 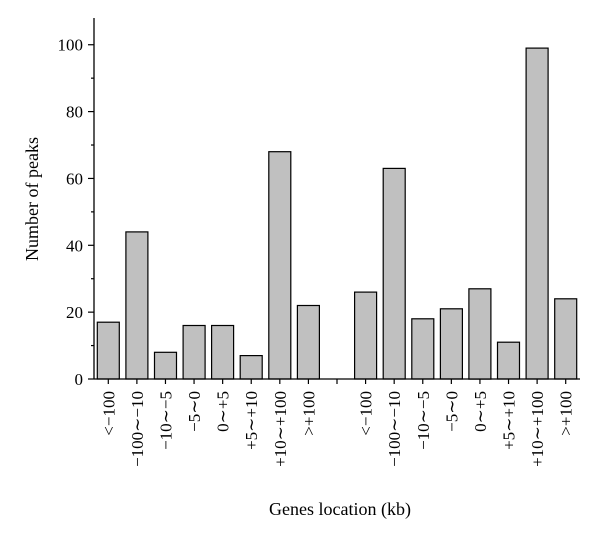 What do you see at coordinates (74, 112) in the screenshot?
I see `y-tick-label: 80` at bounding box center [74, 112].